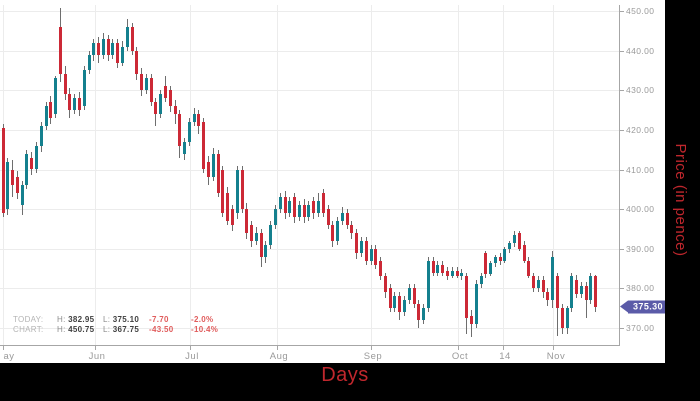  What do you see at coordinates (619, 175) in the screenshot?
I see `price-axis-line` at bounding box center [619, 175].